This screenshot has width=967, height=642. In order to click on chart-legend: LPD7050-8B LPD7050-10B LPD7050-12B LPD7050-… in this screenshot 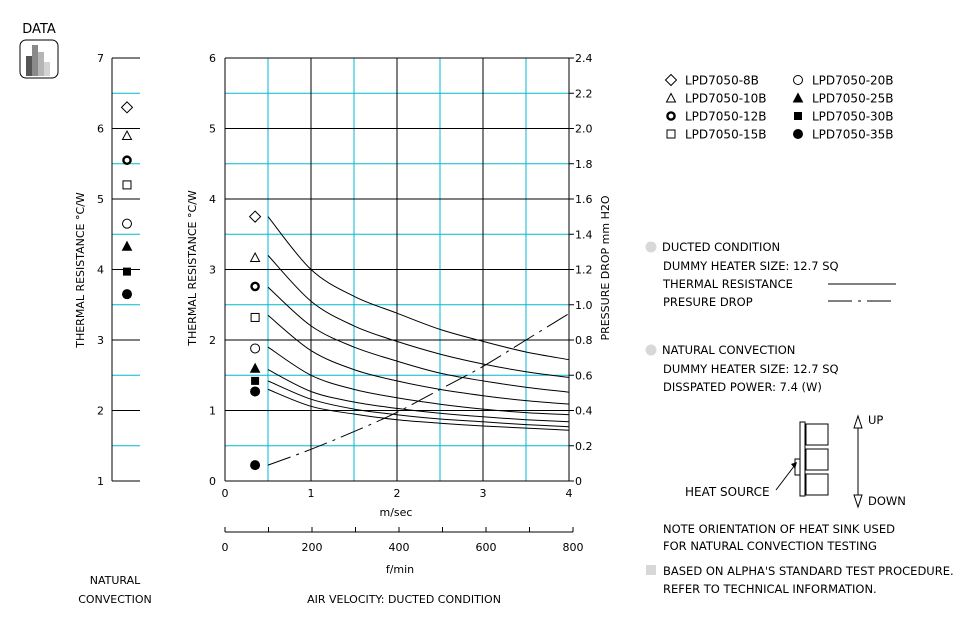, I will do `click(779, 108)`.